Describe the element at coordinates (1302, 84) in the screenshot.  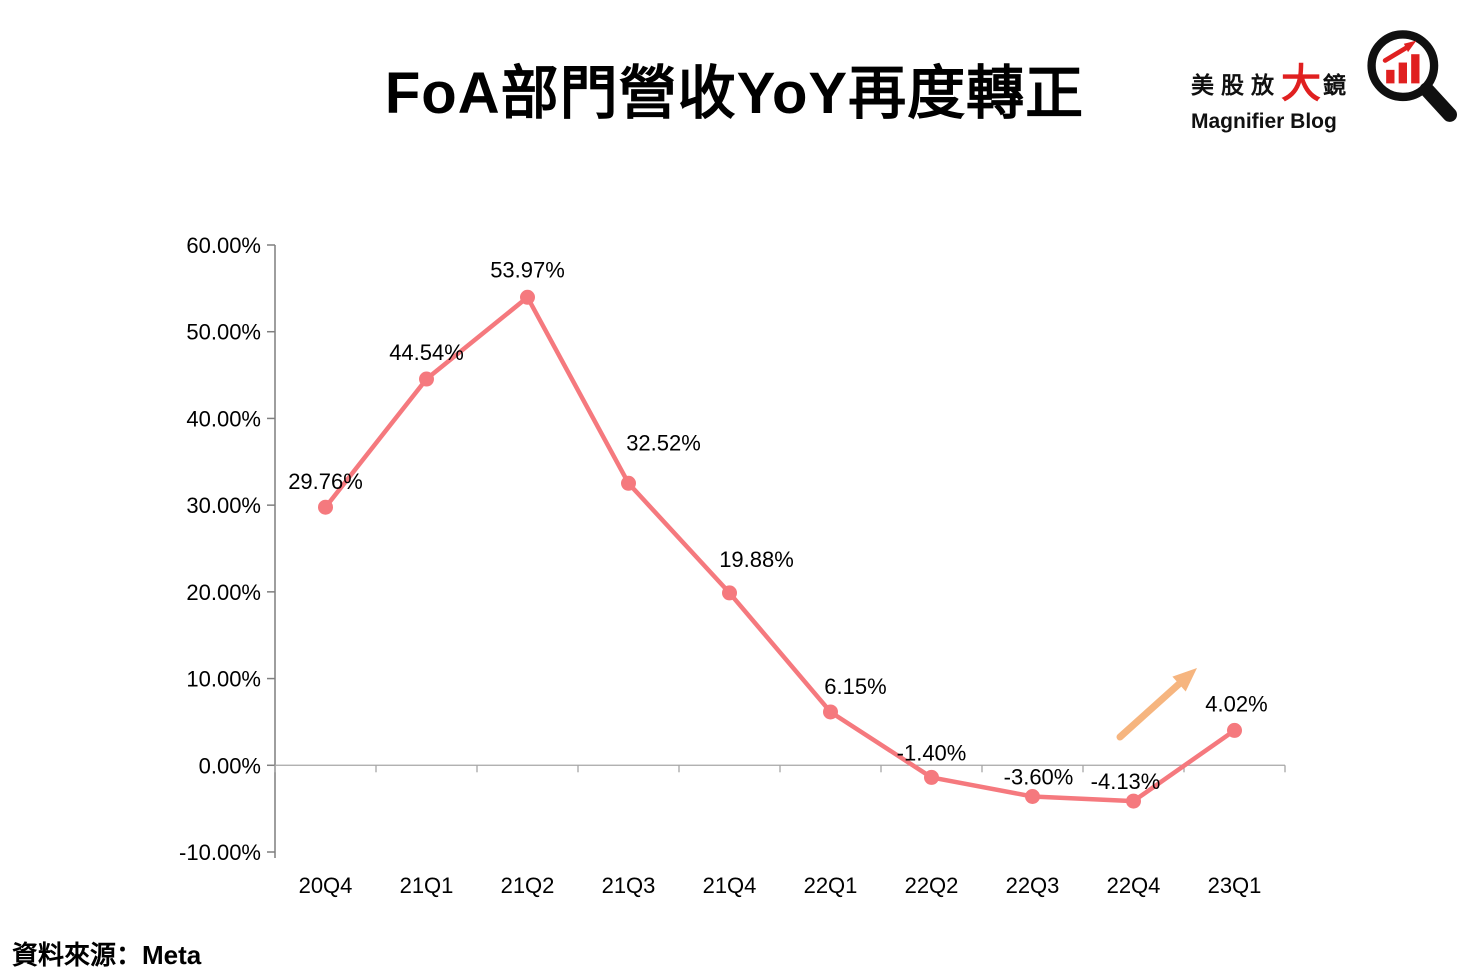
I see `brand-big-char: 大` at that location.